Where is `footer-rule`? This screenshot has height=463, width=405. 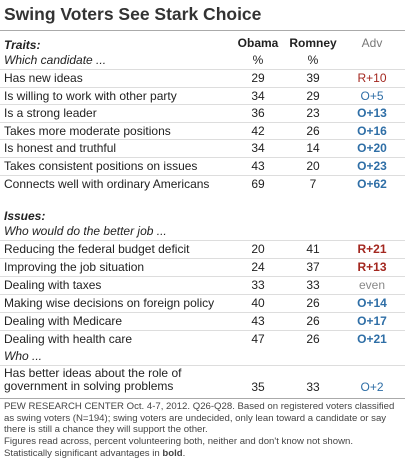
footer-rule is located at coordinates (202, 398).